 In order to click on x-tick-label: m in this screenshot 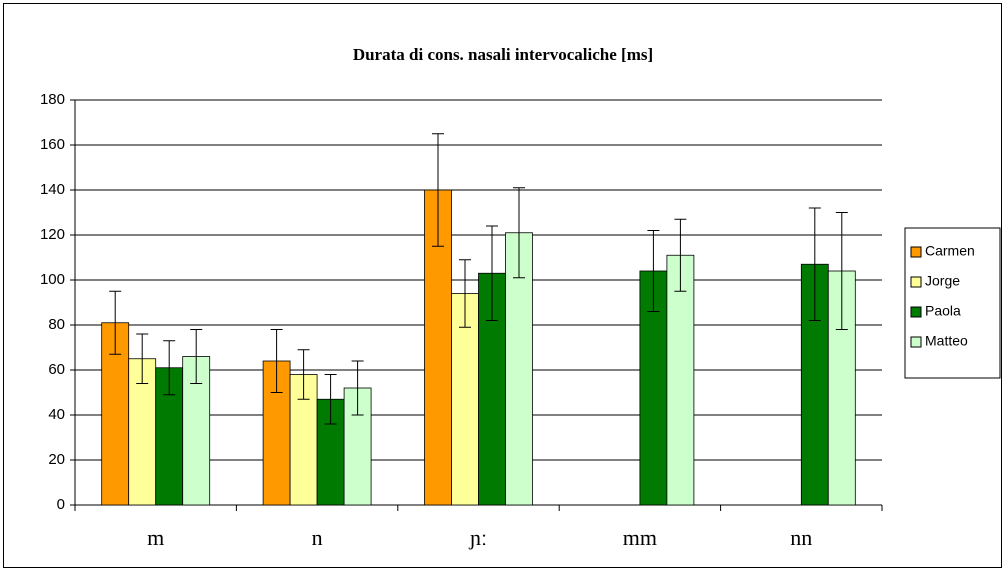, I will do `click(155, 537)`.